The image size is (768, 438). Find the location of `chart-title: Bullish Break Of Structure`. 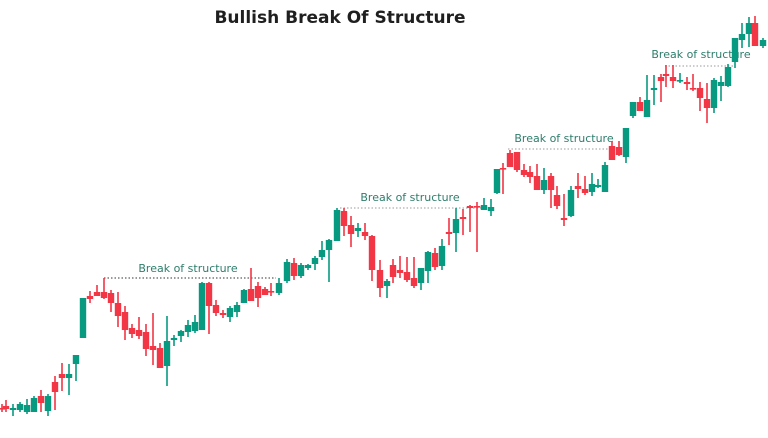

chart-title: Bullish Break Of Structure is located at coordinates (340, 18).